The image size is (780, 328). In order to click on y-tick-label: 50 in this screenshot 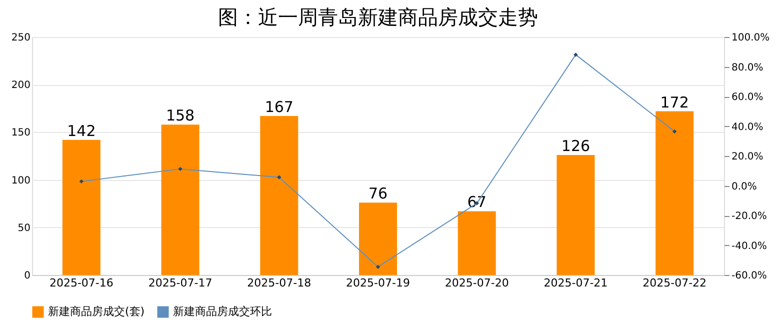, I will do `click(24, 228)`.